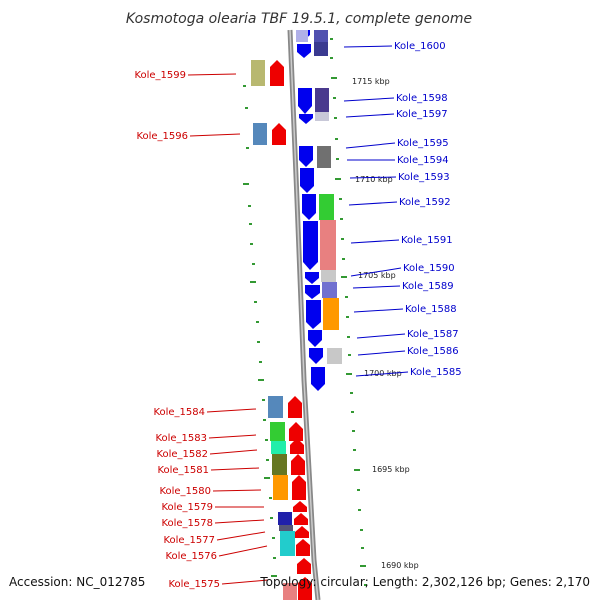  I want to click on gene-label-kole-1577: Kole_1577, so click(189, 540).